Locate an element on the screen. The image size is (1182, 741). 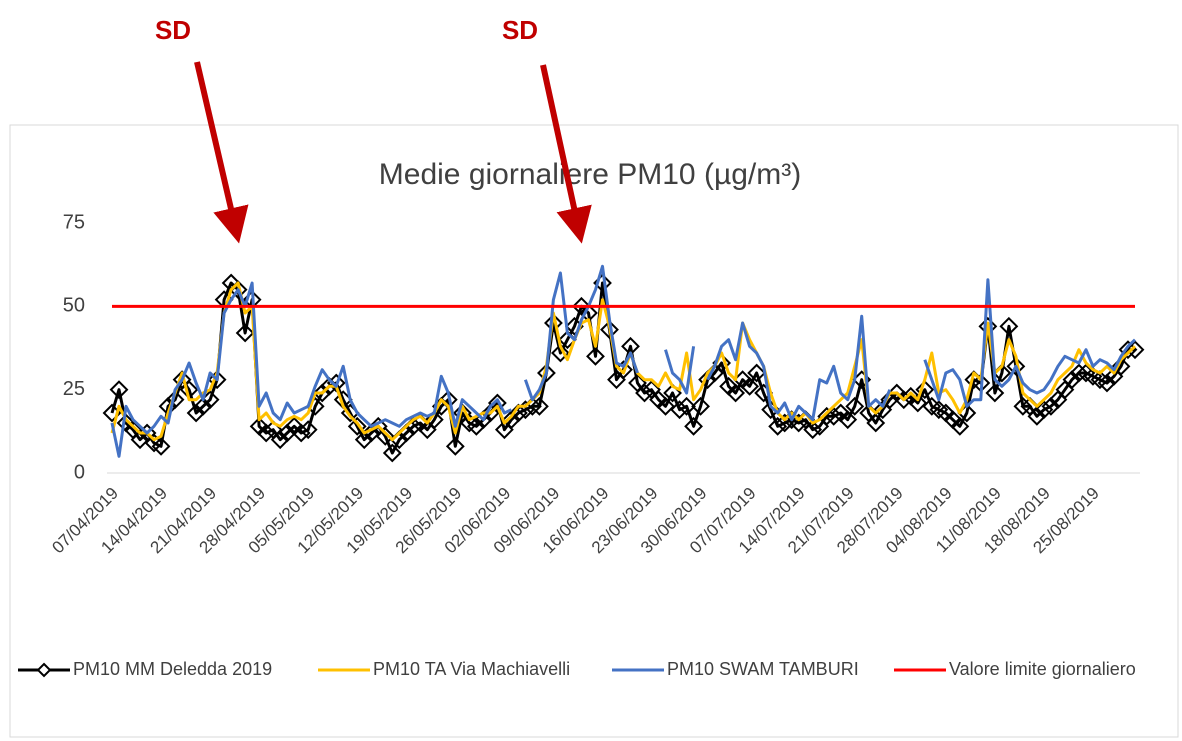
y-tick-label: 75 is located at coordinates (74, 222).